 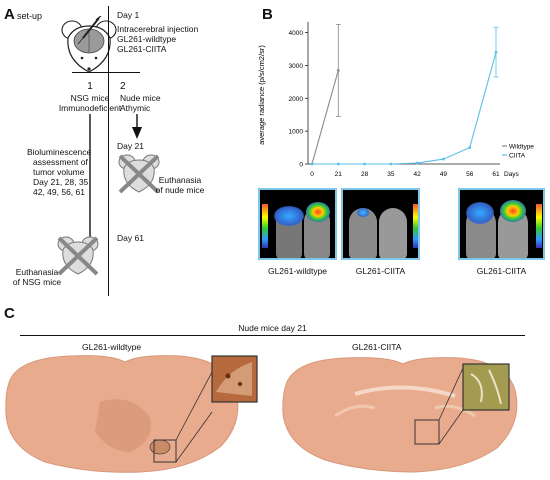 I want to click on euth-nsg-line-1: Euthanasia, so click(x=37, y=272).